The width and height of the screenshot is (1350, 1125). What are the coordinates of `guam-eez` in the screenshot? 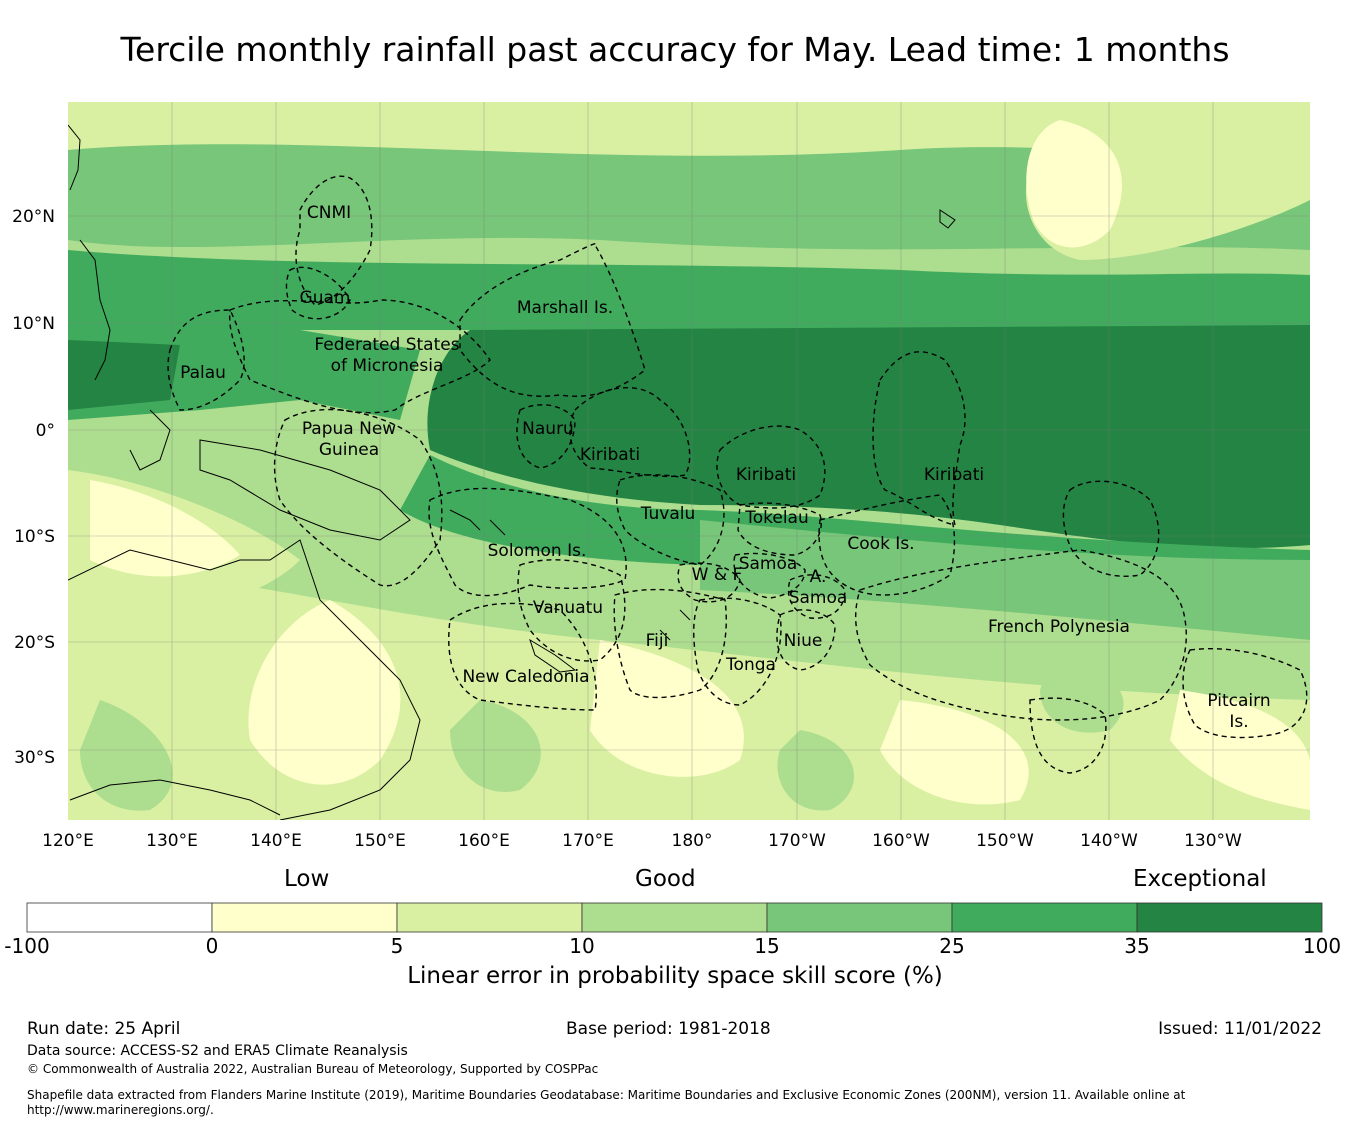 It's located at (318, 293).